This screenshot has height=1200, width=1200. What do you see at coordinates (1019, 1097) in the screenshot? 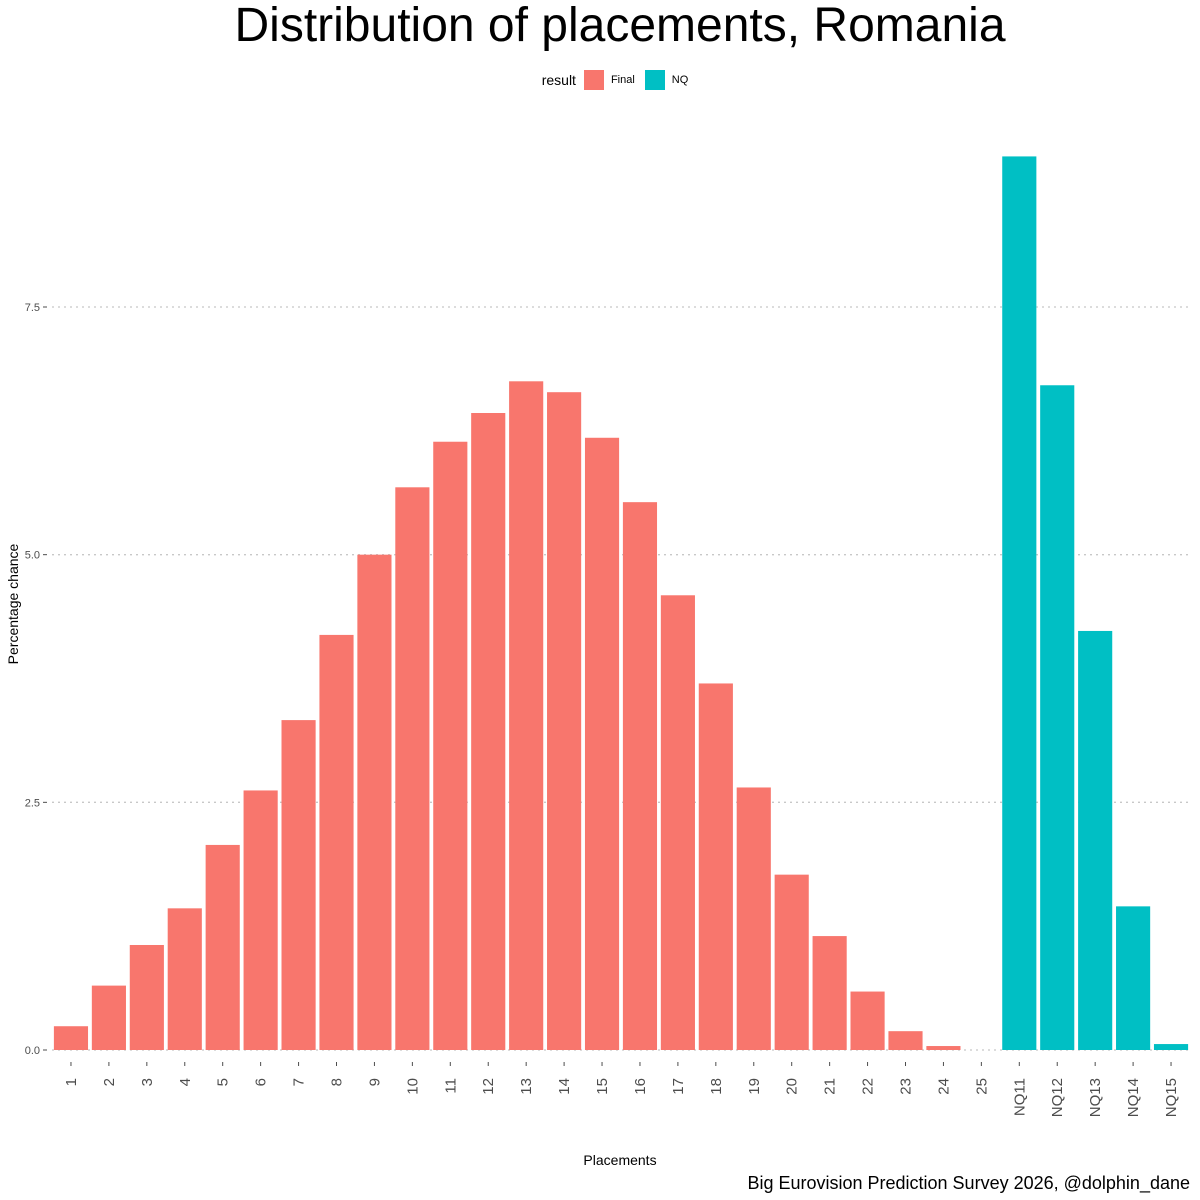
I see `x-tick-label-nq11: NQ11` at bounding box center [1019, 1097].